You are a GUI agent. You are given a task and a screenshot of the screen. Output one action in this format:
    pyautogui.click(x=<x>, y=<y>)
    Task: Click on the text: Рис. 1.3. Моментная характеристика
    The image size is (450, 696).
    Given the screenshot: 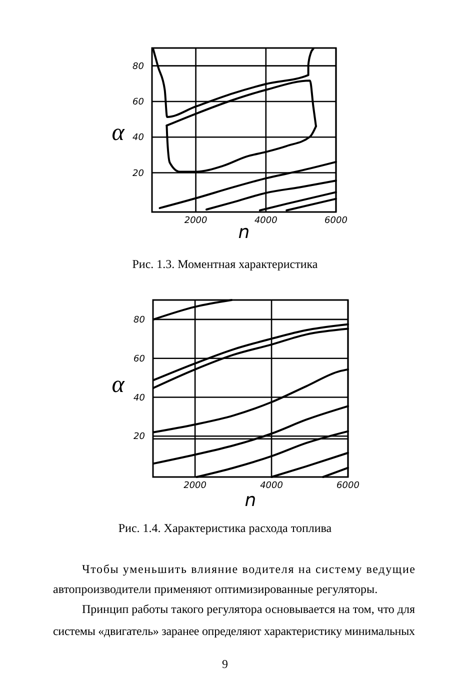 What is the action you would take?
    pyautogui.click(x=225, y=264)
    